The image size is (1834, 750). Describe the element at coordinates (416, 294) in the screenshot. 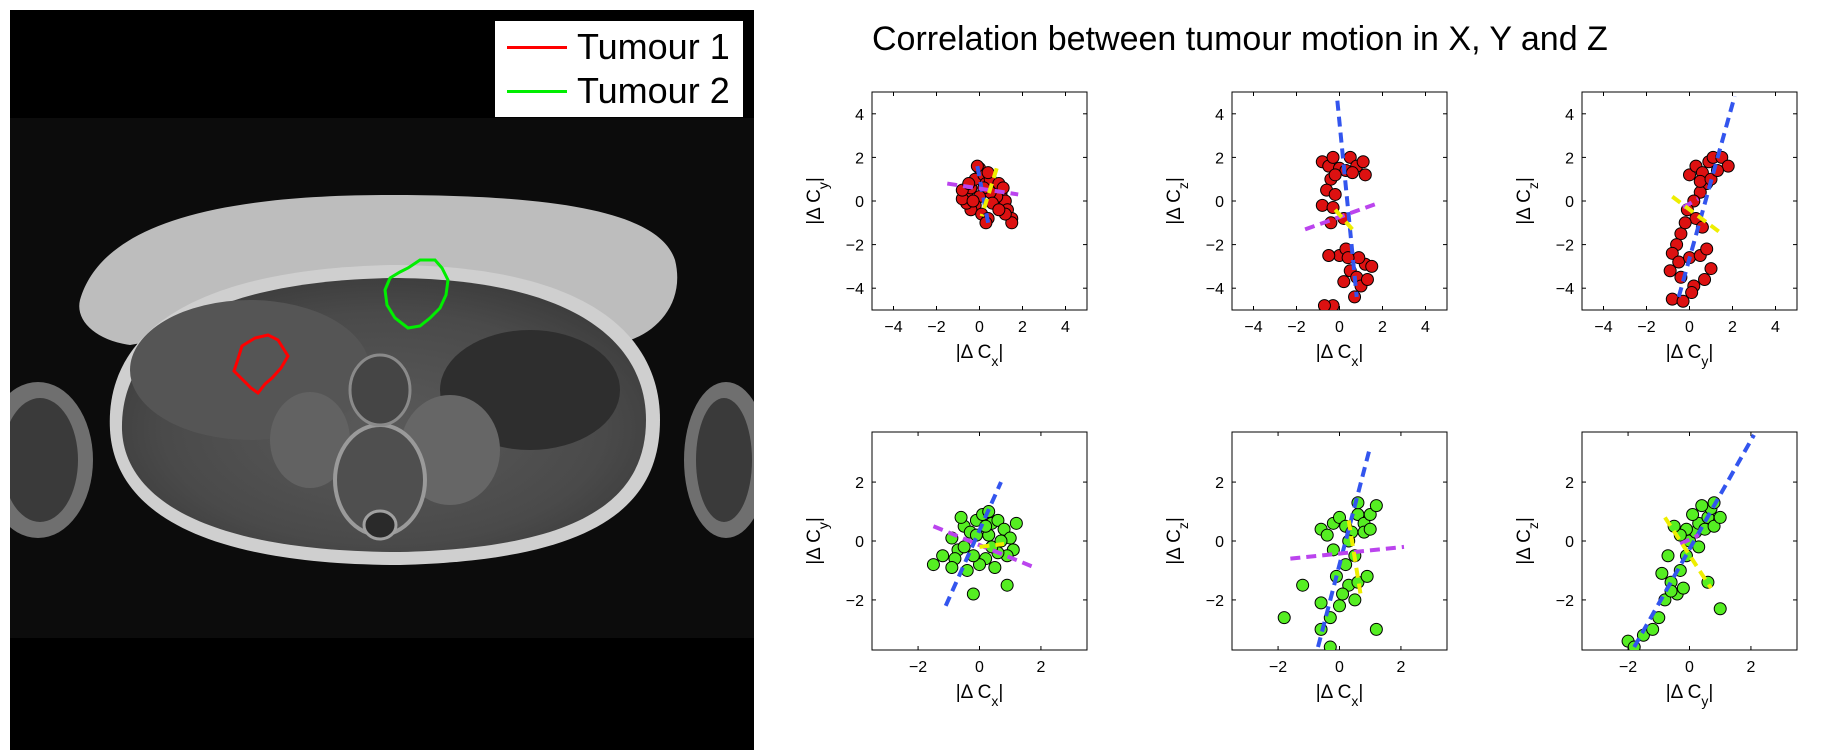

I see `tumour-2-contour` at that location.